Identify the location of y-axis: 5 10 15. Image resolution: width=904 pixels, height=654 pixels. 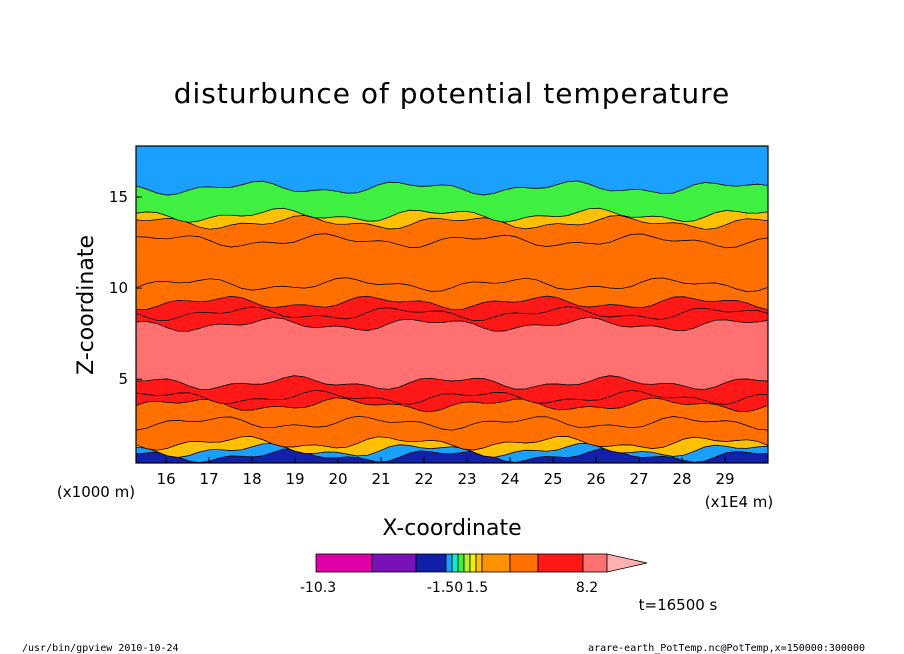
(125, 288).